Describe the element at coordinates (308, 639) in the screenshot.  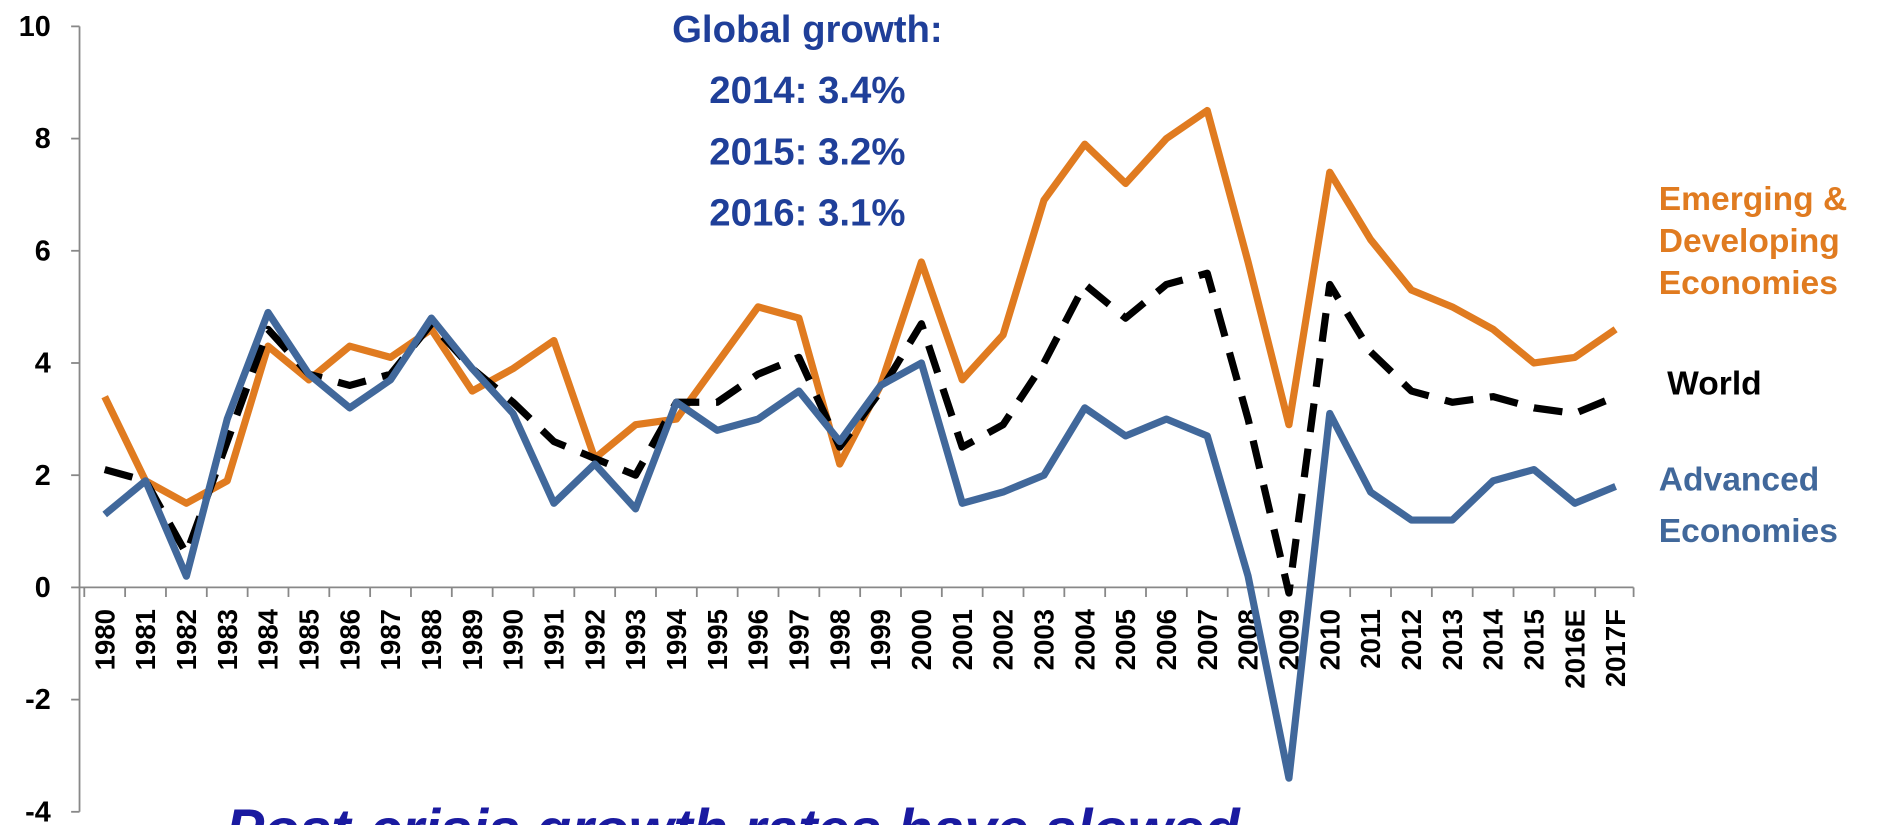
I see `x-tick-label: 1985` at that location.